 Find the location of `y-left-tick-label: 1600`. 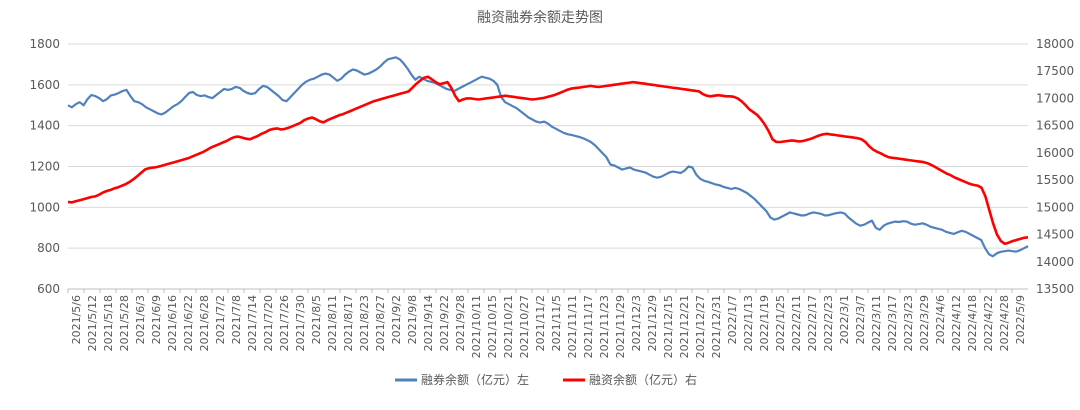

y-left-tick-label: 1600 is located at coordinates (44, 85).